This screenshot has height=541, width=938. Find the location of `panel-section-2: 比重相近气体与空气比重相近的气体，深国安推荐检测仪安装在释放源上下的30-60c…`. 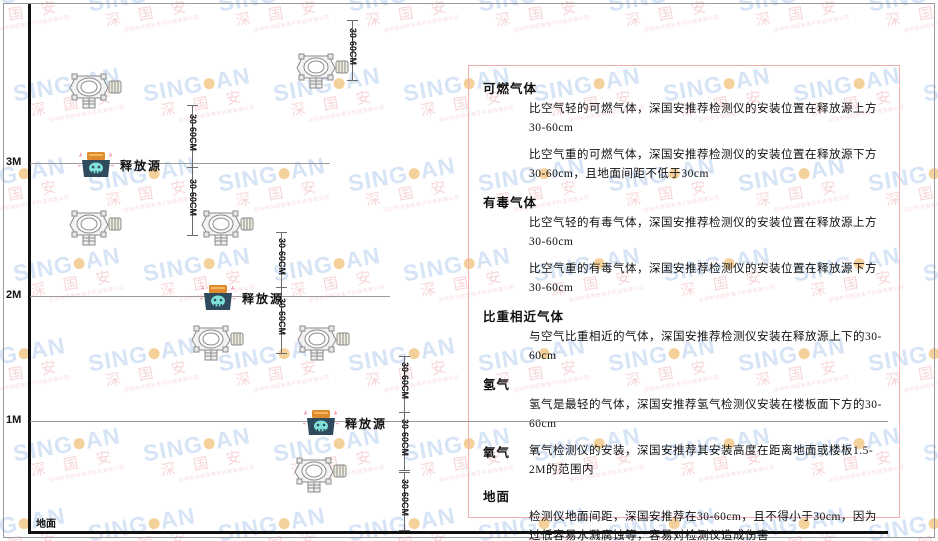

panel-section-2: 比重相近气体与空气比重相近的气体，深国安推荐检测仪安装在释放源上下的30-60c… is located at coordinates (684, 336).